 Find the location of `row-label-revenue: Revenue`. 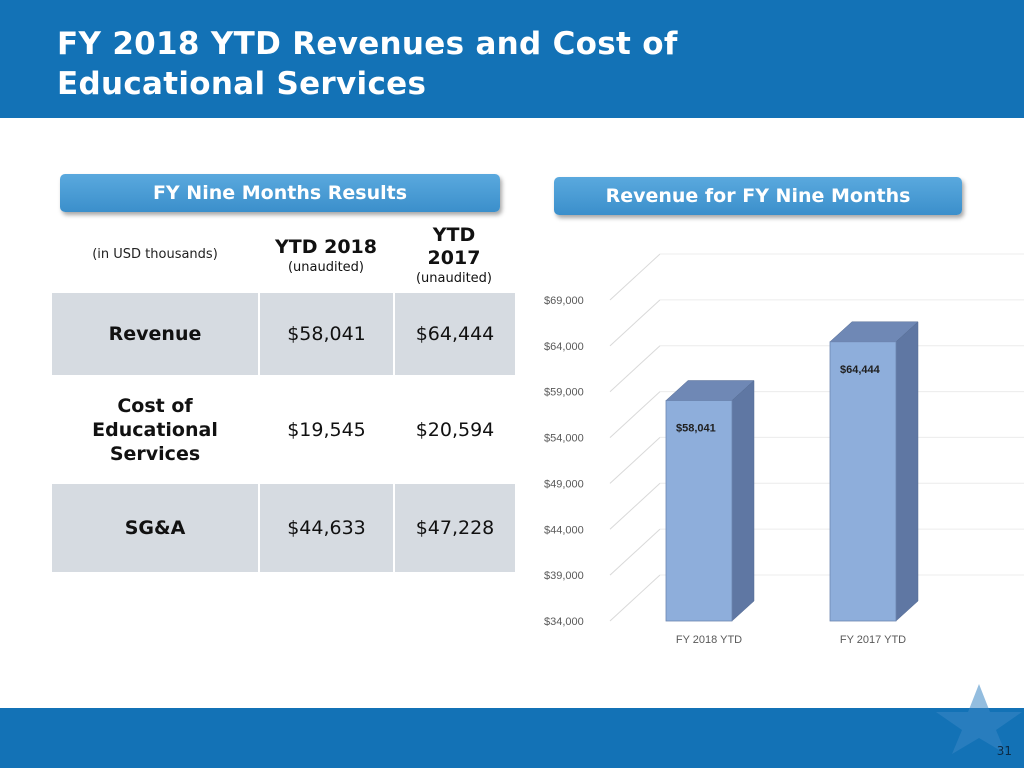

row-label-revenue: Revenue is located at coordinates (155, 334).